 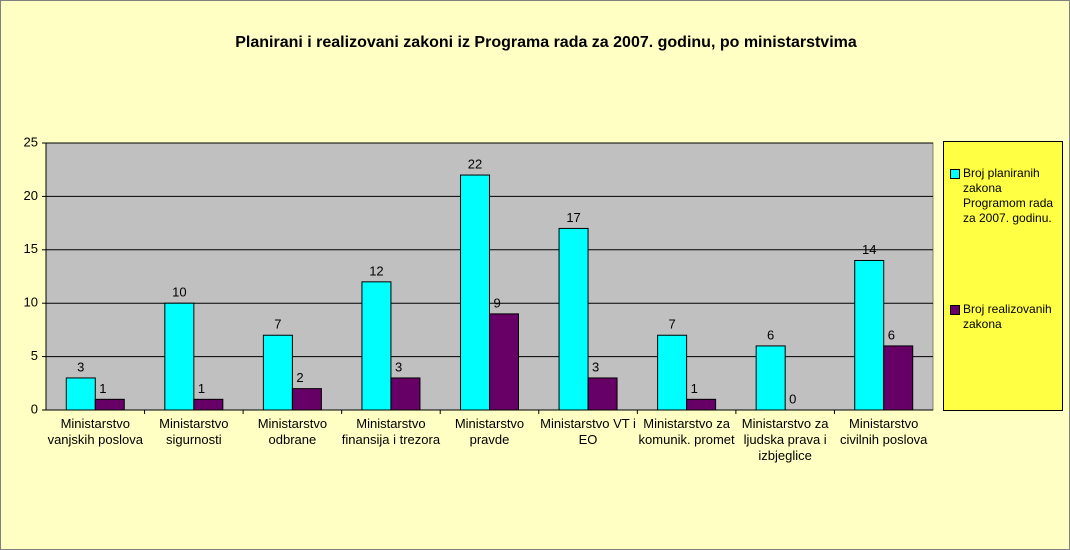 I want to click on y-tick-label: 20, so click(x=31, y=195).